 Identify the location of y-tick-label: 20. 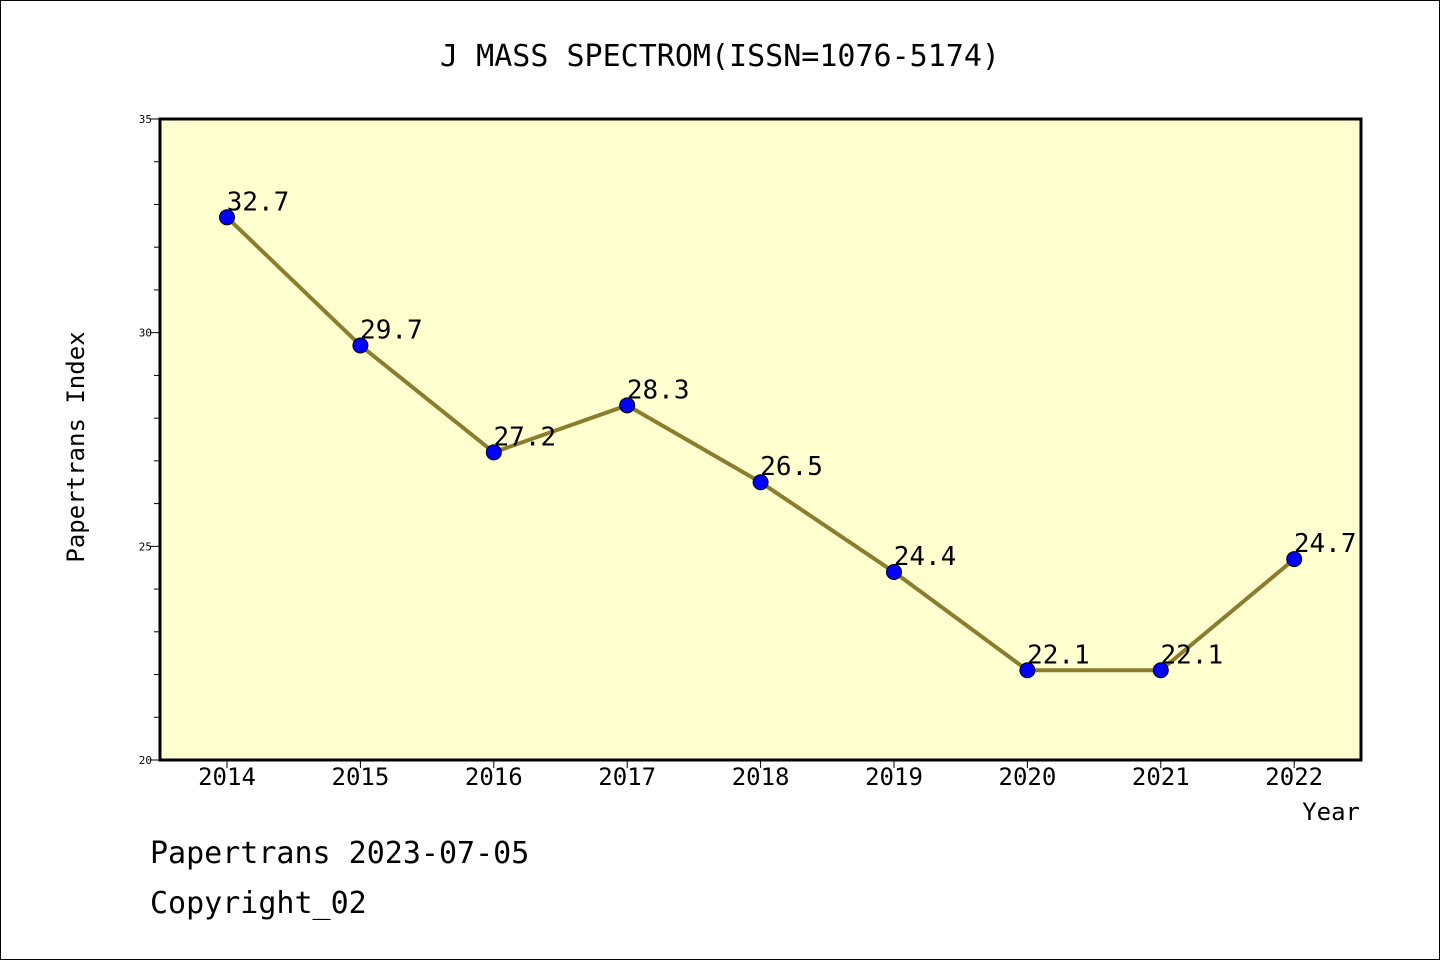
(145, 760).